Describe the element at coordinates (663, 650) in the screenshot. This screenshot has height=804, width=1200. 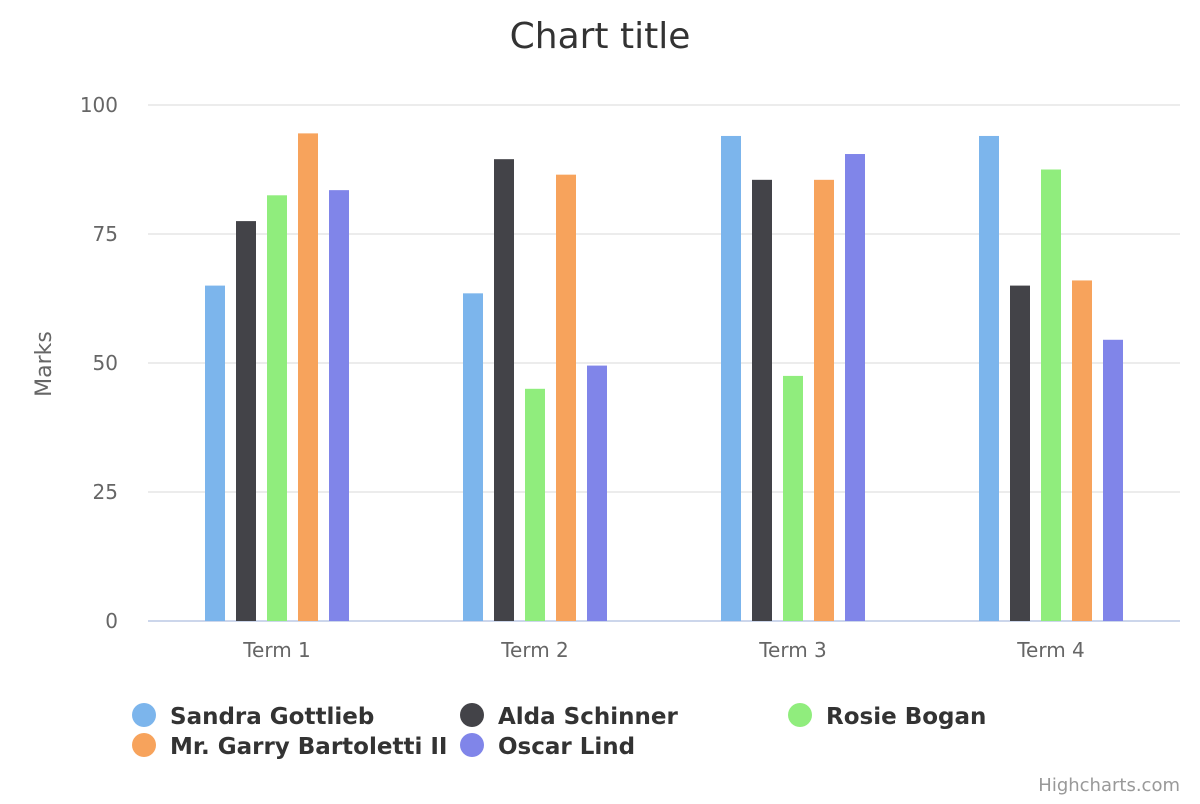
I see `x-axis-ticks: Term 1 Term 2 Term 3 Term 4` at that location.